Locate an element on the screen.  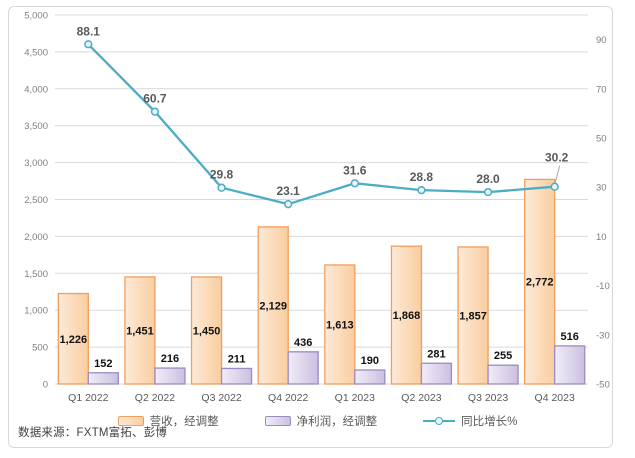
svg-text: 1,613 is located at coordinates (340, 325).